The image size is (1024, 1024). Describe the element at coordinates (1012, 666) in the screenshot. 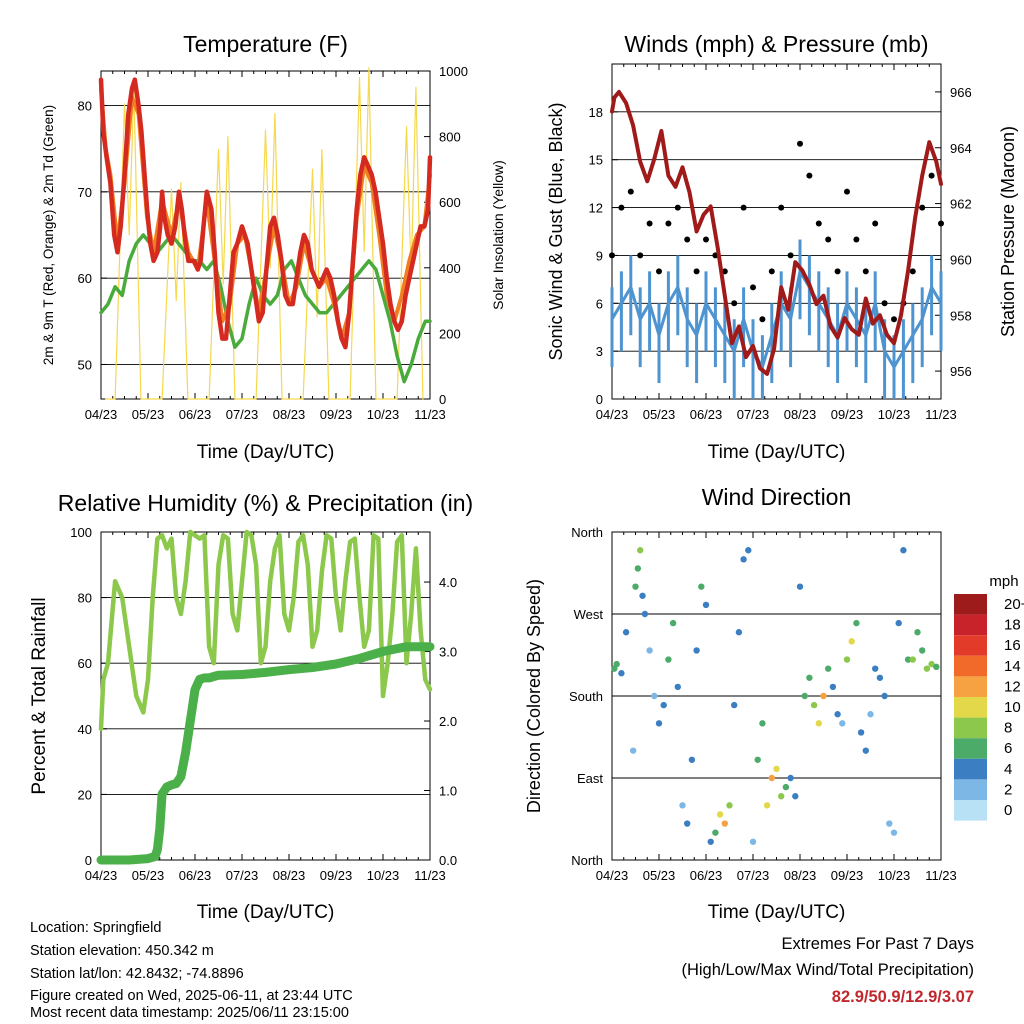

I see `legend-label: 14` at that location.